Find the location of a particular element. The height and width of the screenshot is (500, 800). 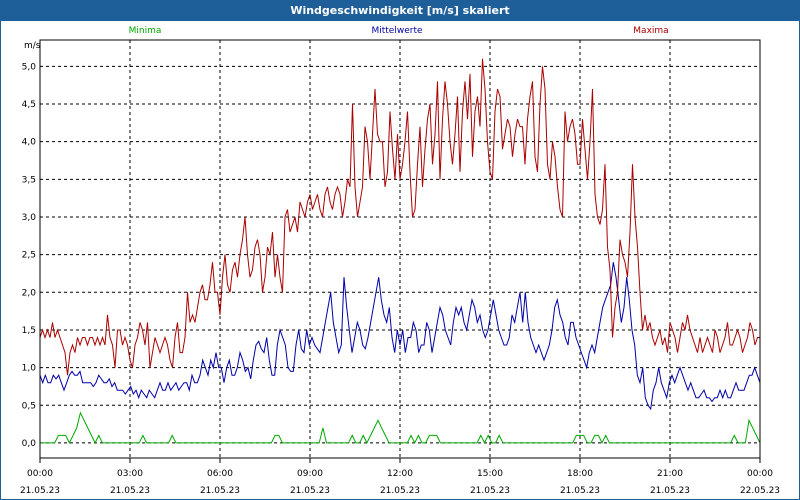

legend: Minima Mittelwerte Maxima is located at coordinates (399, 31).